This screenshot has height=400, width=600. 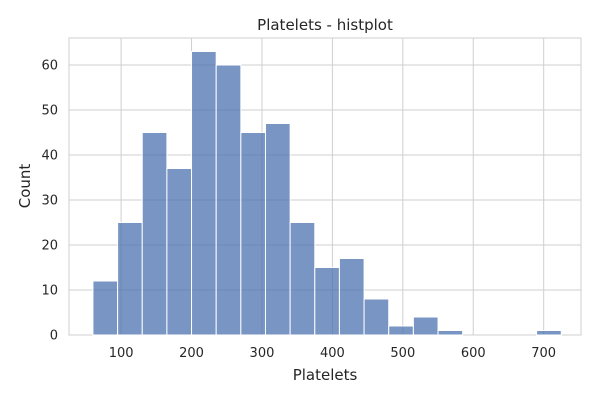 I want to click on y-tick-labels: 0 10 20 30 40 50 60, so click(x=49, y=201).